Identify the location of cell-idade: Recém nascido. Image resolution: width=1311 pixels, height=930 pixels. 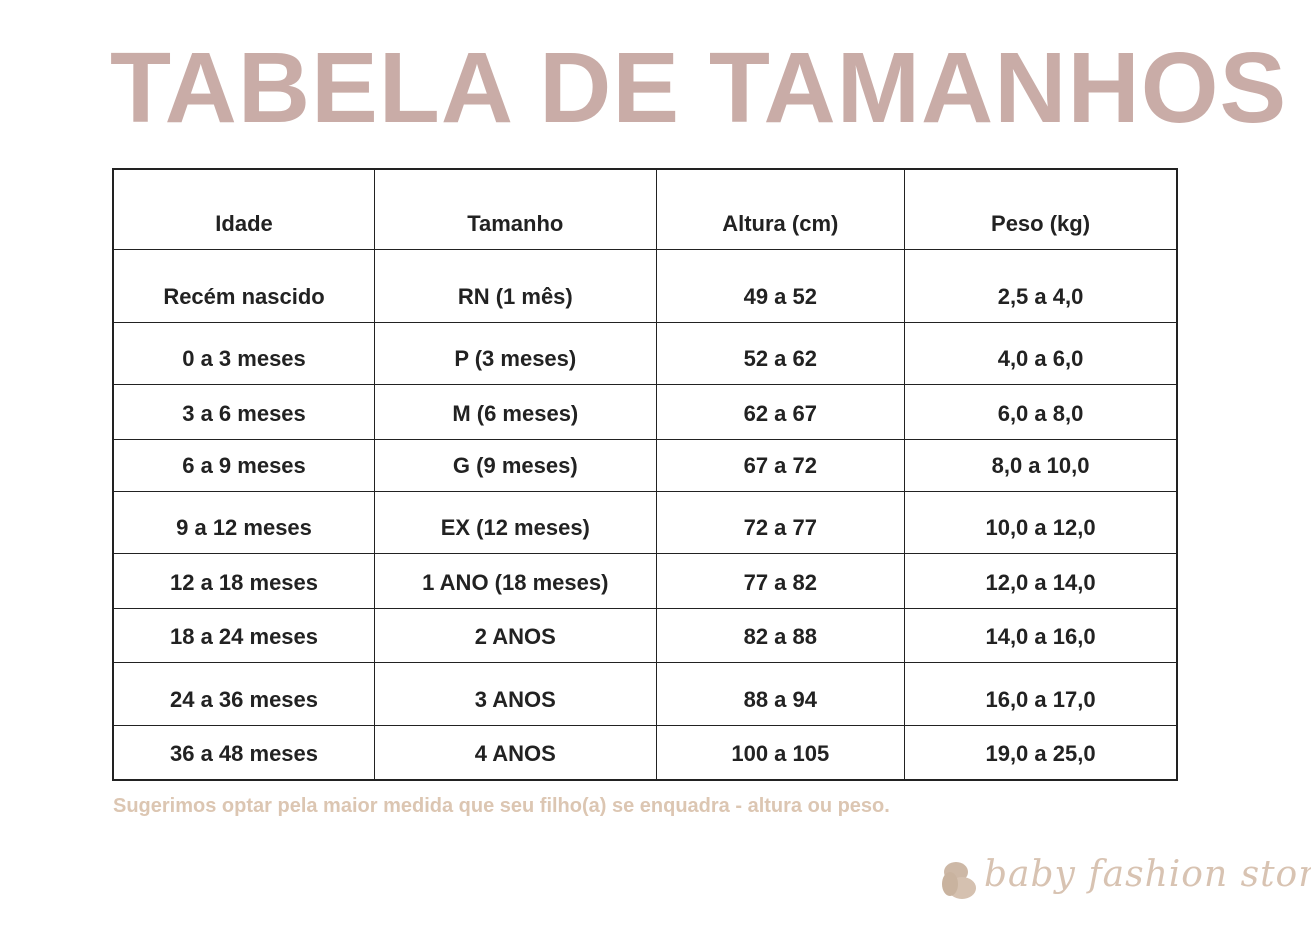
(244, 285).